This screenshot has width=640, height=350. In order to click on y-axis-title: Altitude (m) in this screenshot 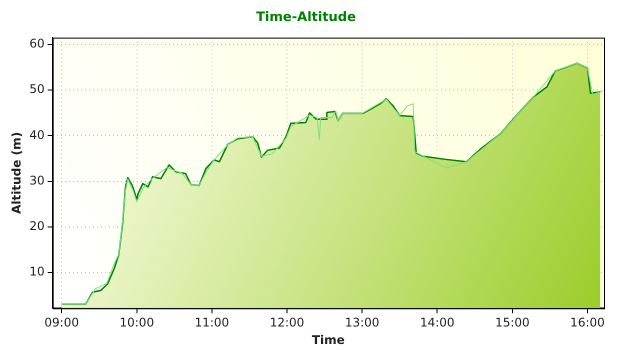, I will do `click(16, 173)`.